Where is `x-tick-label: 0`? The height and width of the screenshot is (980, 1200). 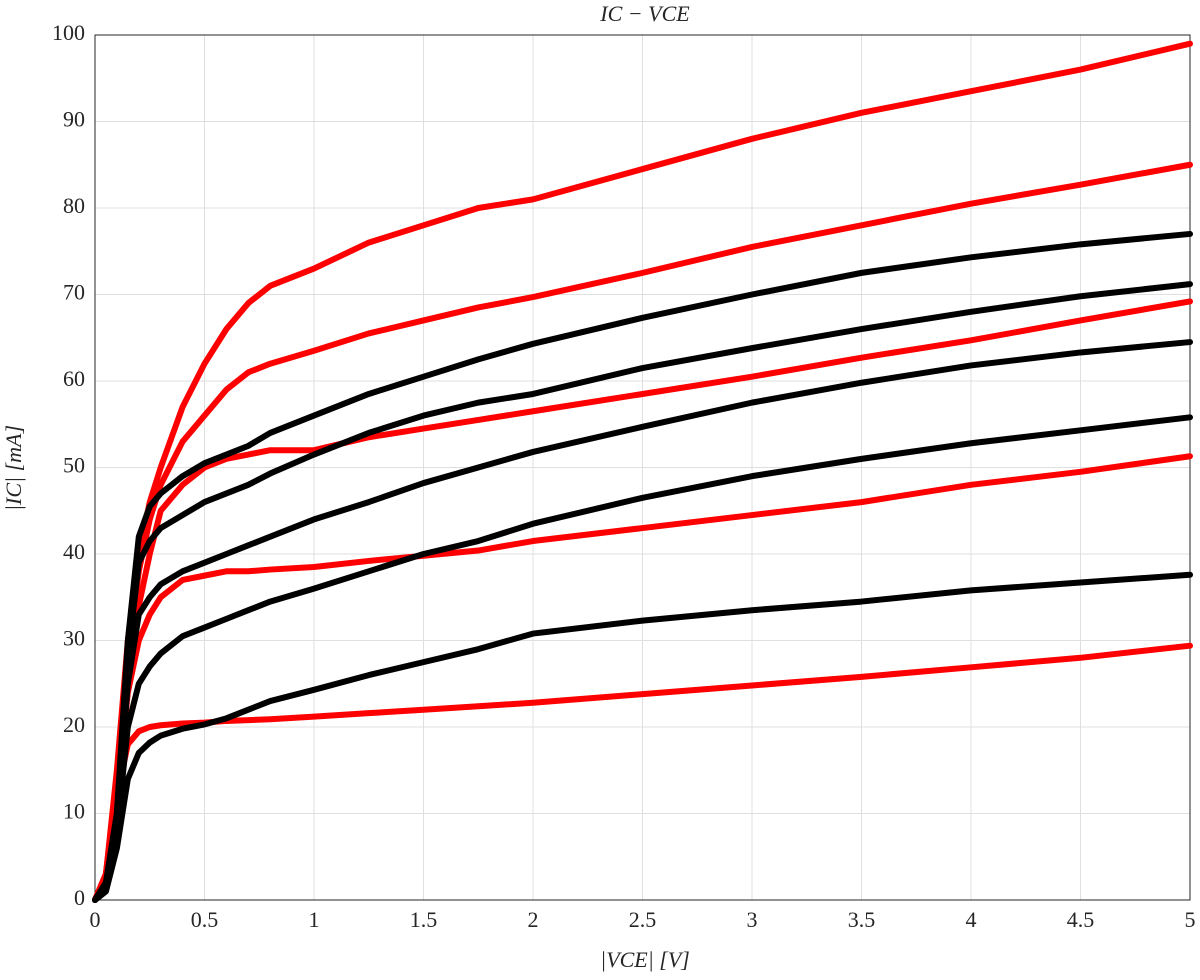
x-tick-label: 0 is located at coordinates (95, 919).